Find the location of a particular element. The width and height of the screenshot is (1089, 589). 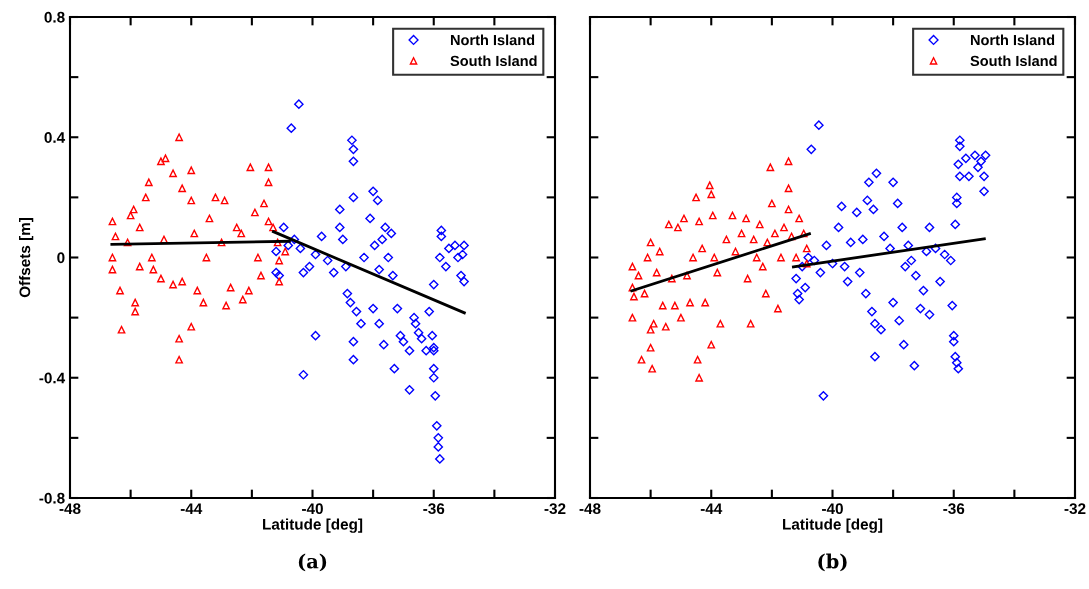

y-tick-label: 0.4 is located at coordinates (55, 137).